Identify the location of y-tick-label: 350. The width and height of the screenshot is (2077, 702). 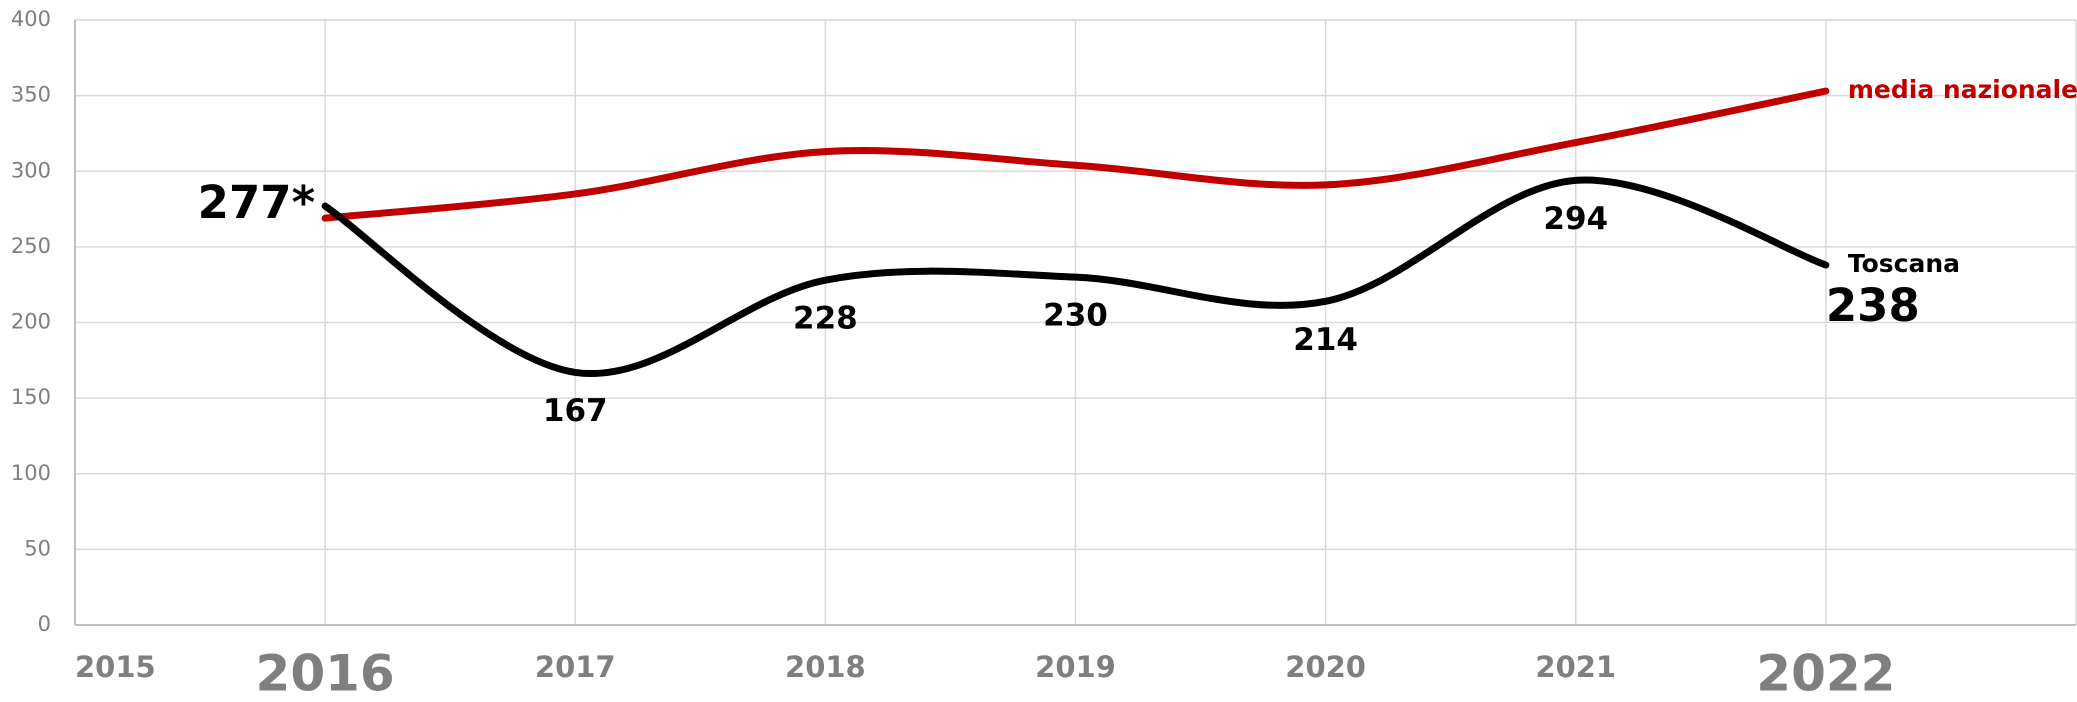
(31, 95).